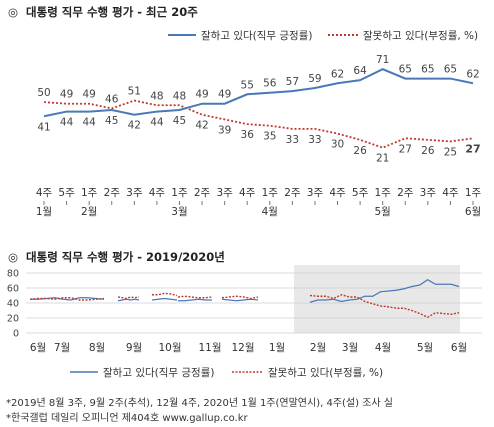 This screenshot has height=427, width=494. Describe the element at coordinates (360, 71) in the screenshot. I see `data-label-approve: 64` at that location.